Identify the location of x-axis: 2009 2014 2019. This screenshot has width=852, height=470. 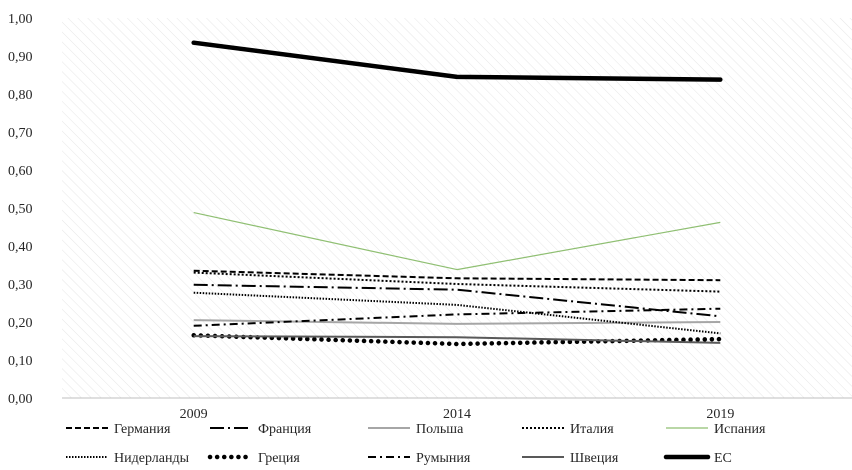
(457, 409).